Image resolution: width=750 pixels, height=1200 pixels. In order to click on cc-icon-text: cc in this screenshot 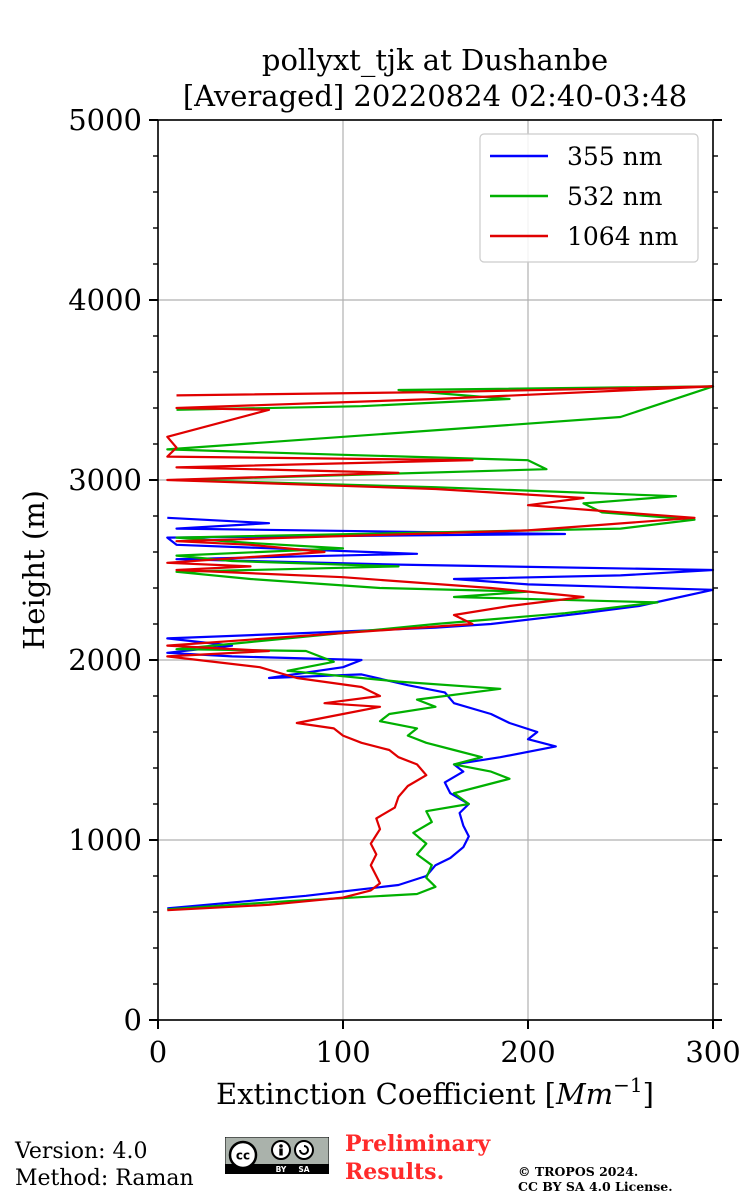, I will do `click(243, 1156)`.